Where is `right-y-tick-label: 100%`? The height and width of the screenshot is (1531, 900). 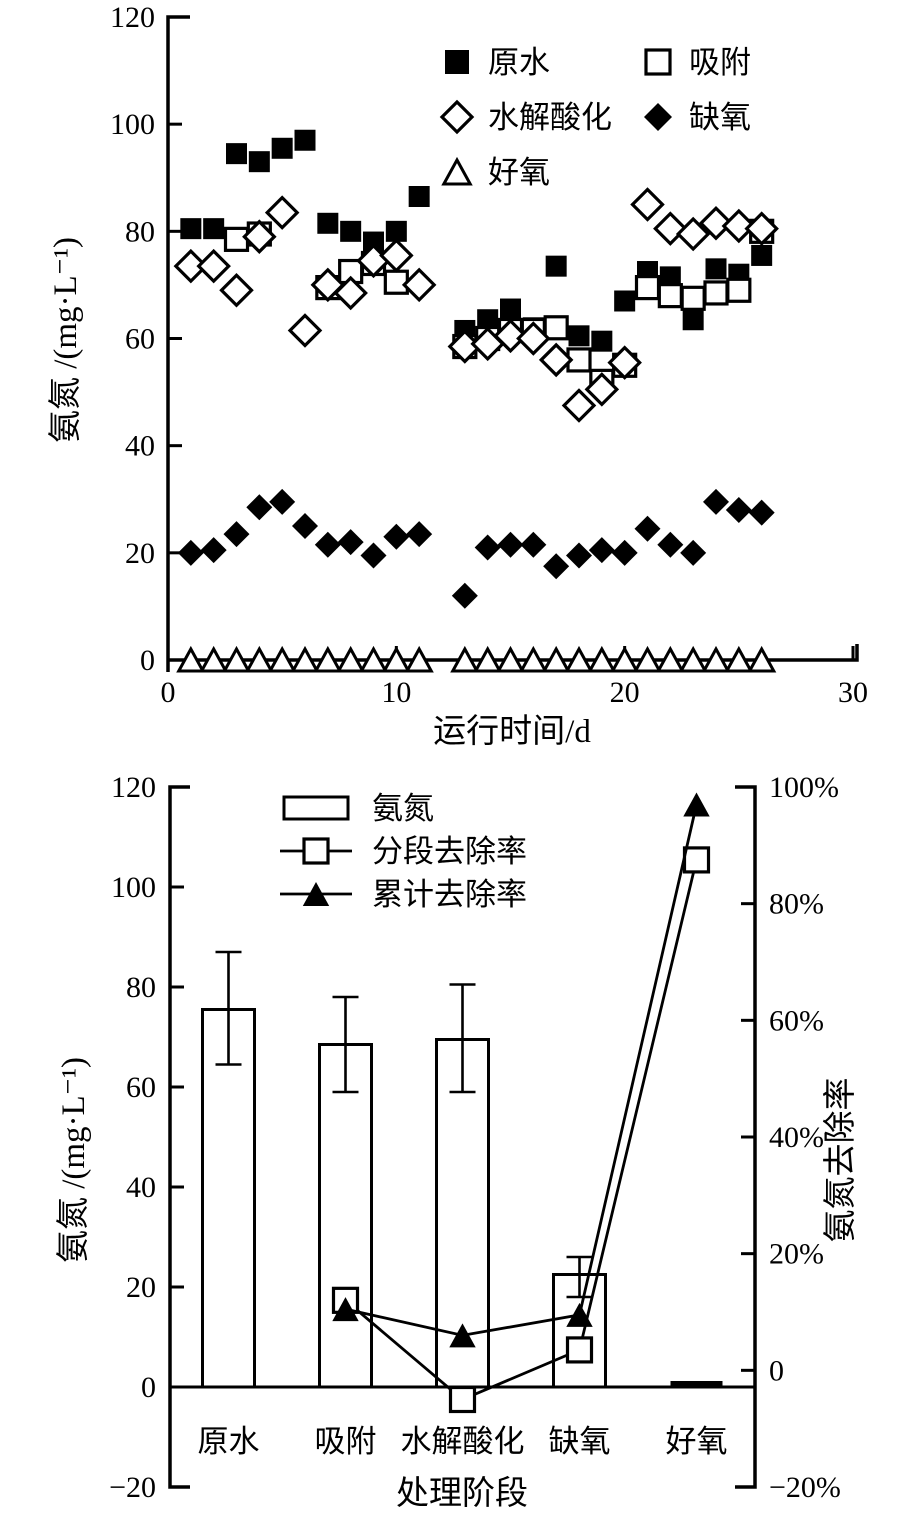 right-y-tick-label: 100% is located at coordinates (804, 787).